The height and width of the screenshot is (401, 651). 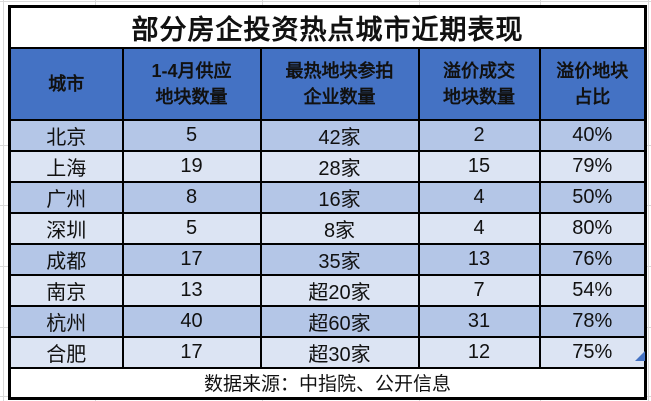 I want to click on table-footer-row: 数据来源：中指院、公开信息, so click(x=327, y=383).